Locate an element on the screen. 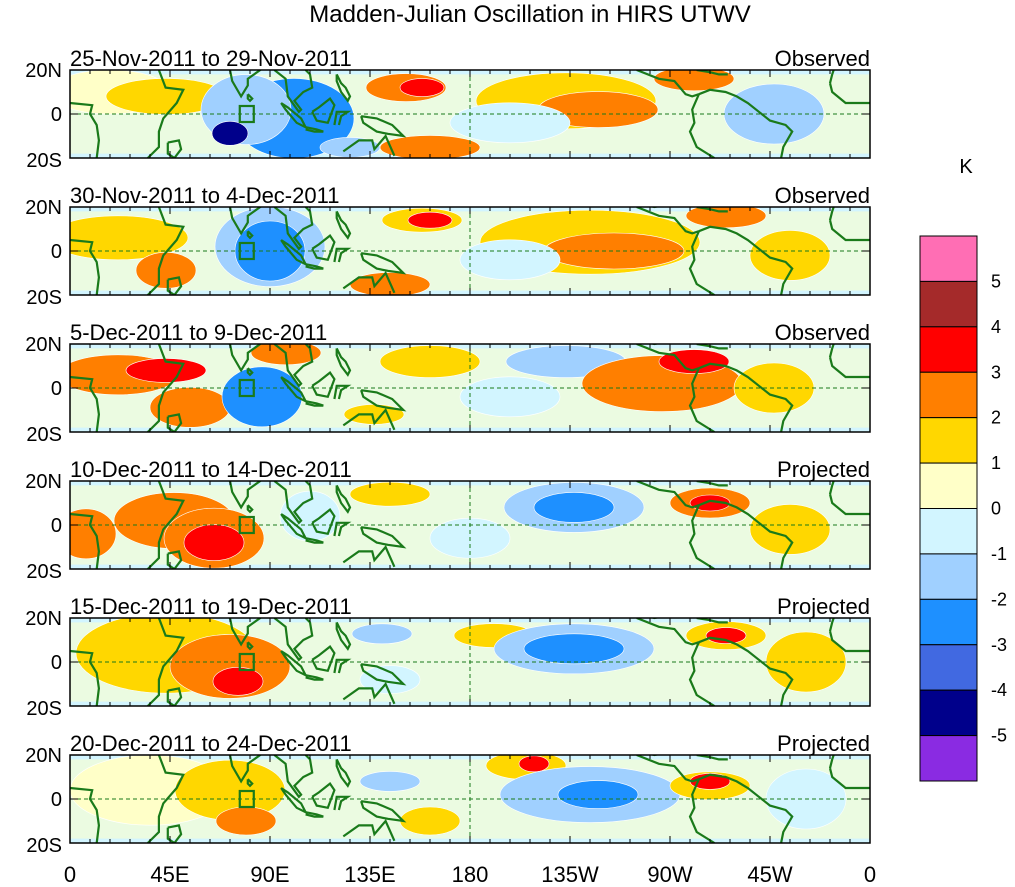  colorbar: K 5 4 3 2 1 0 -1 -2 -3 -4 -5 is located at coordinates (963, 469).